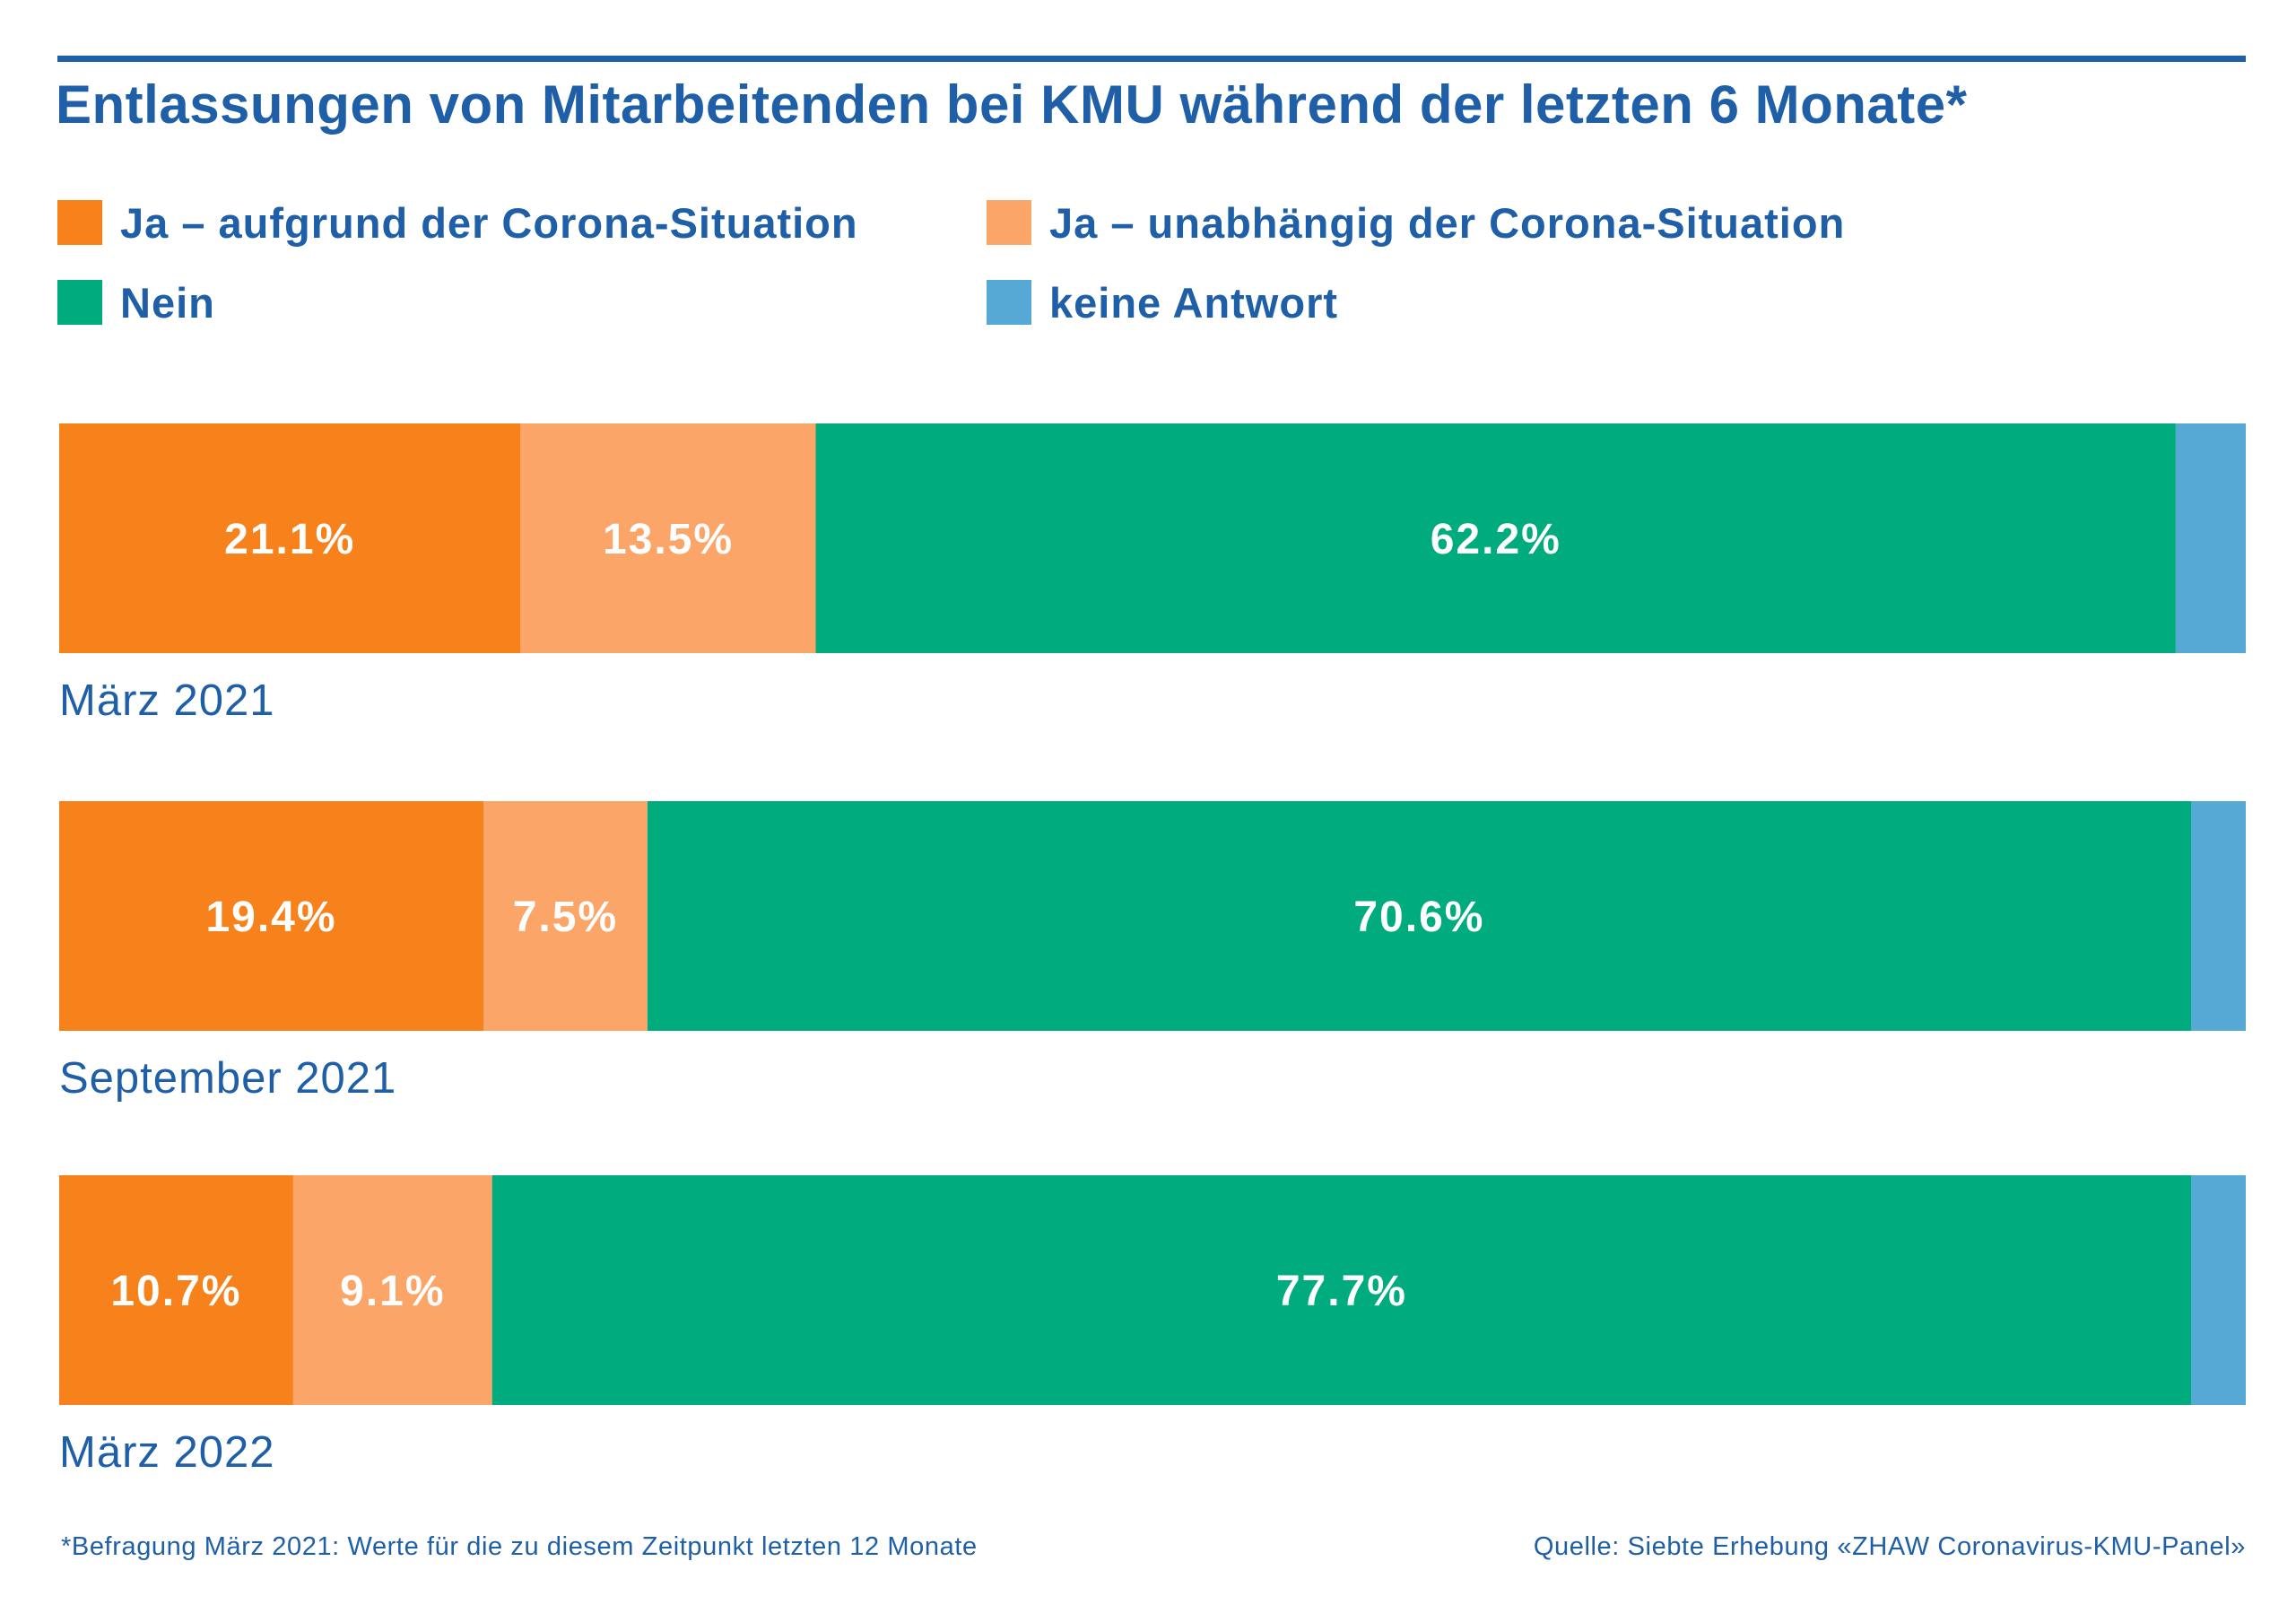  I want to click on data-label-2-3: 70.6%, so click(1418, 917).